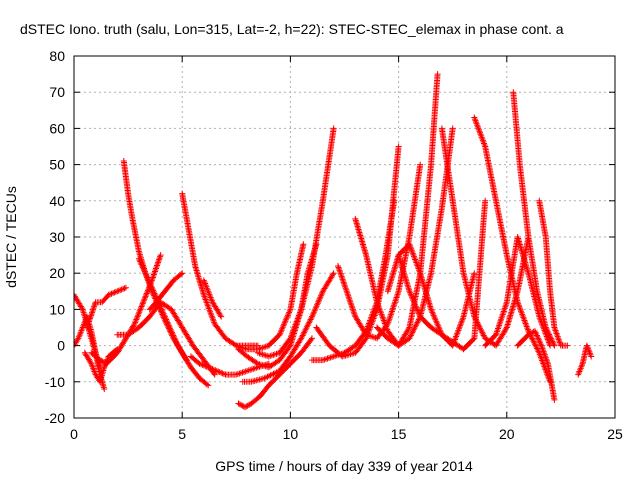  Describe the element at coordinates (344, 466) in the screenshot. I see `x-axis-label: GPS time / hours of day 339 of year 2014` at that location.